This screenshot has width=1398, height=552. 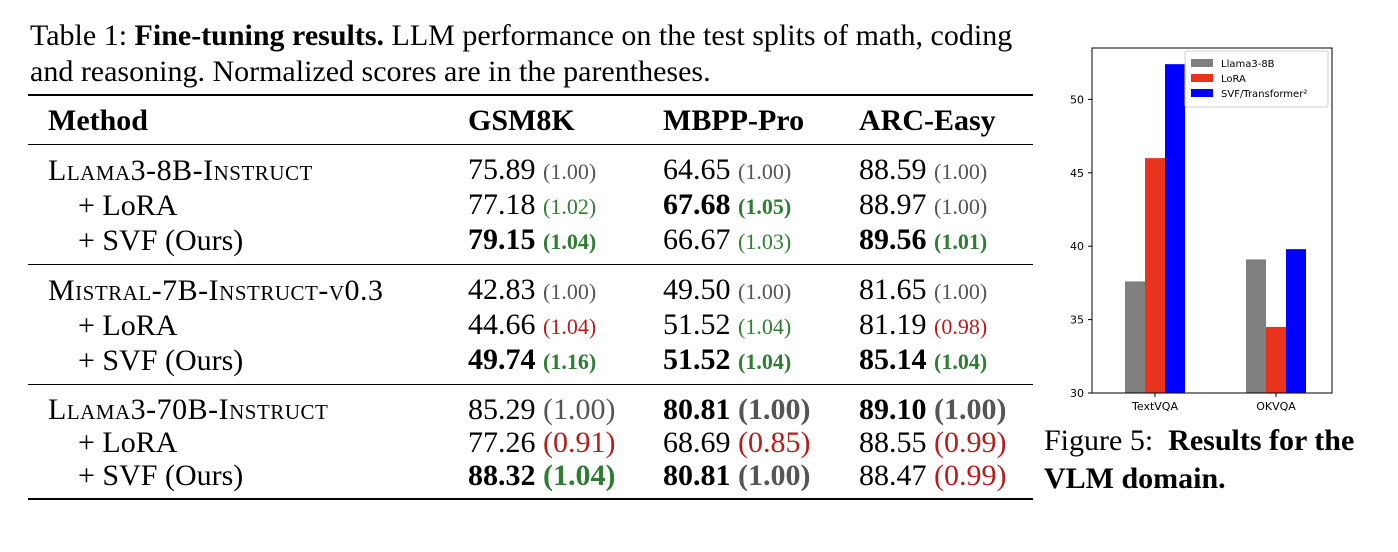 What do you see at coordinates (697, 204) in the screenshot?
I see `score-value: 67.68` at bounding box center [697, 204].